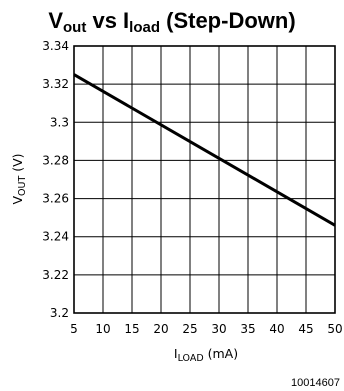  Describe the element at coordinates (247, 329) in the screenshot. I see `x-tick-label: 35` at that location.